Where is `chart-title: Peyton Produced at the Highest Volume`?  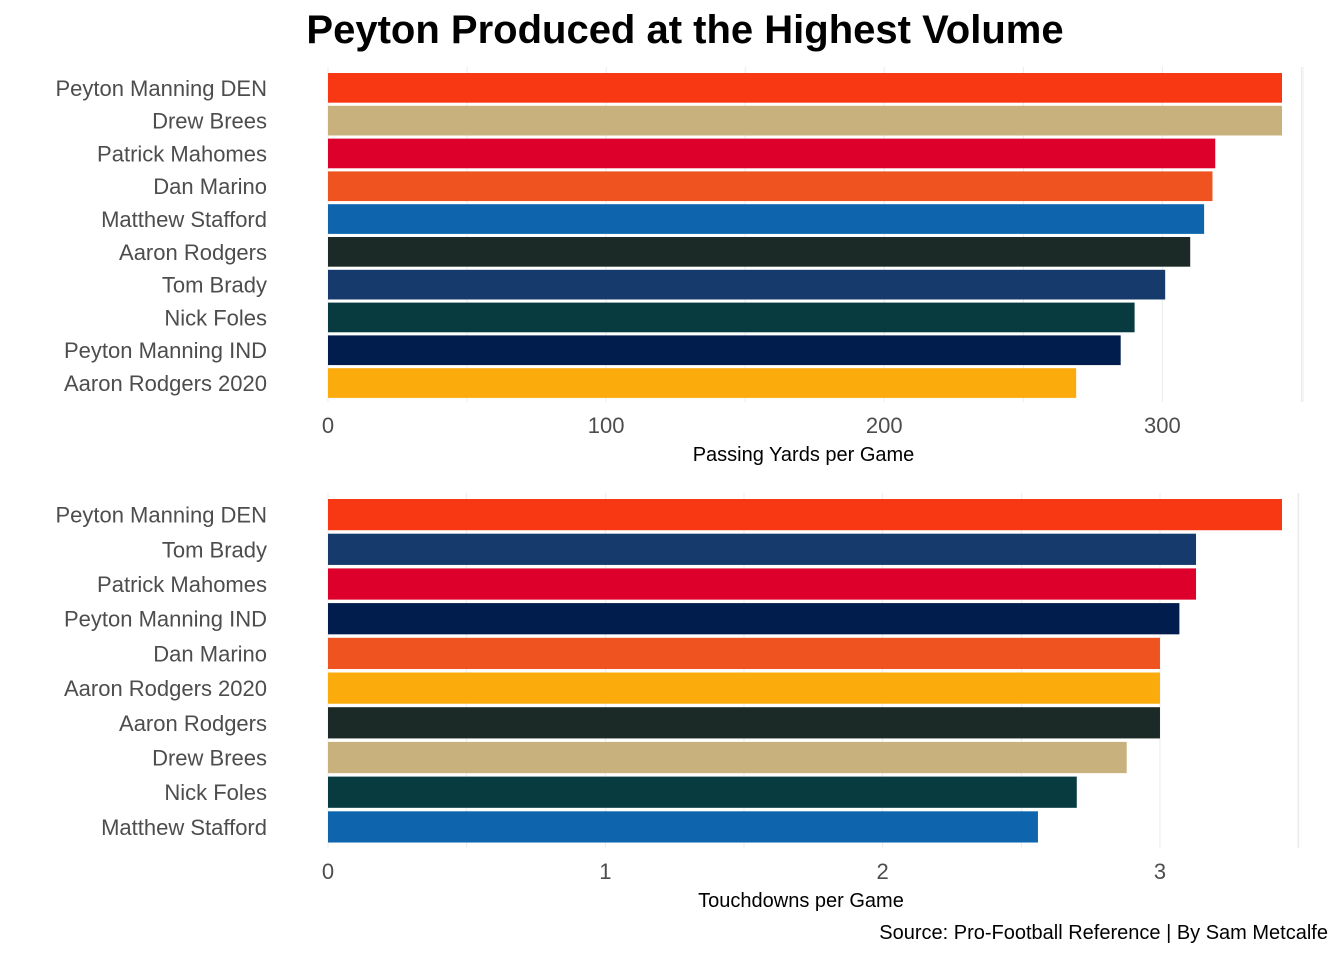
chart-title: Peyton Produced at the Highest Volume is located at coordinates (685, 30).